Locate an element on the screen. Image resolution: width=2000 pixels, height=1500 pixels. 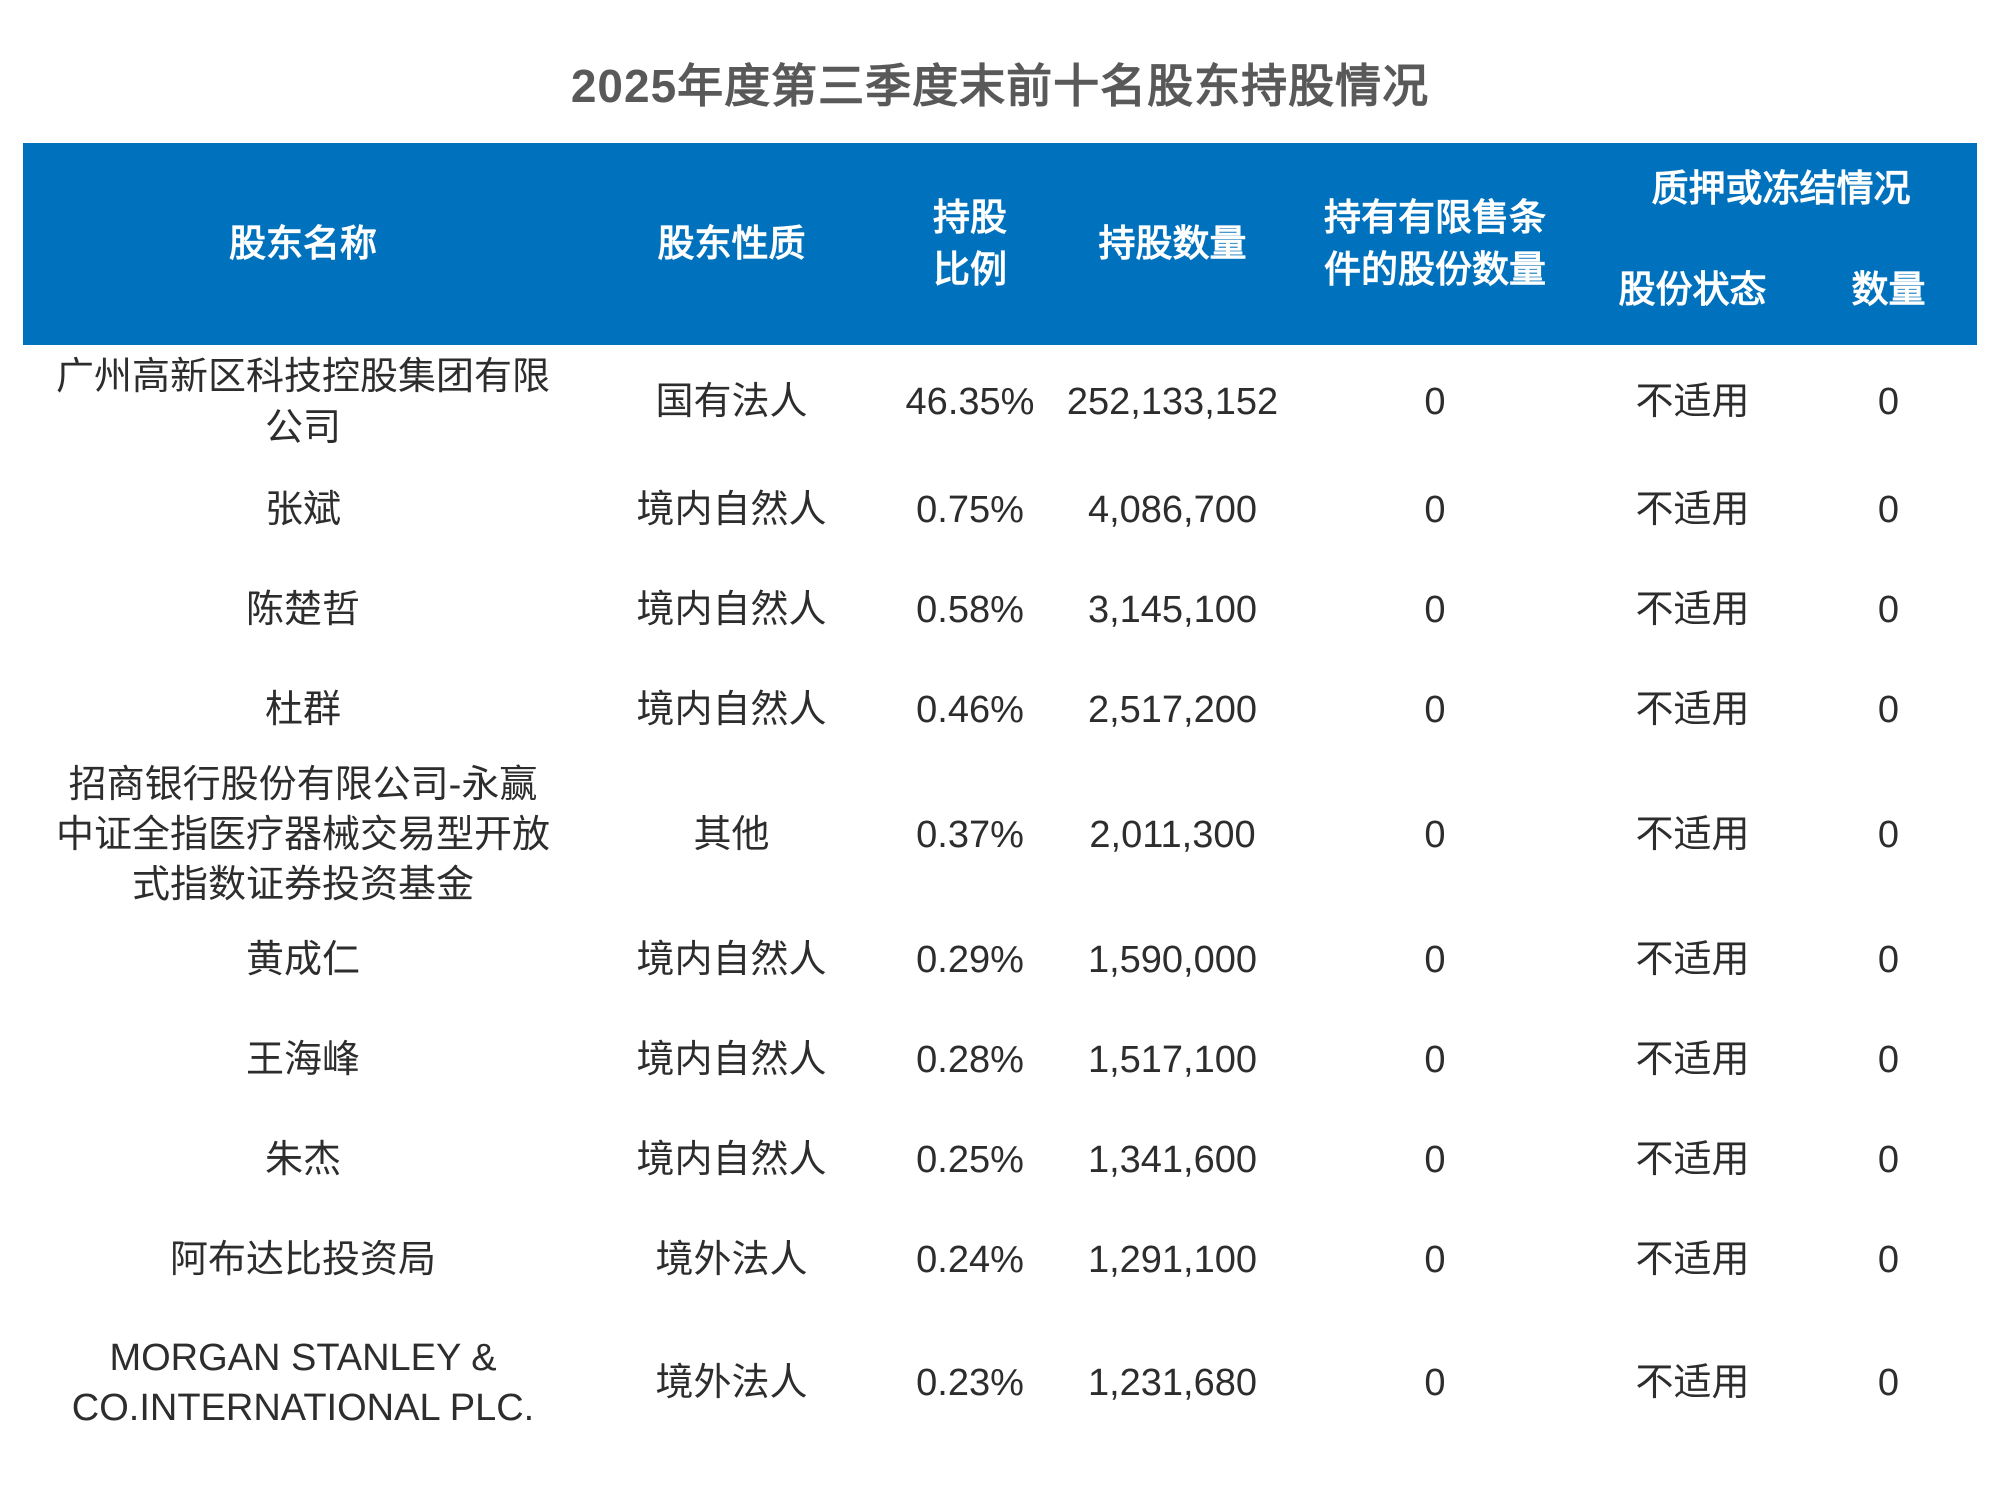
column-header-quantity-label: 数量 is located at coordinates (1888, 290).